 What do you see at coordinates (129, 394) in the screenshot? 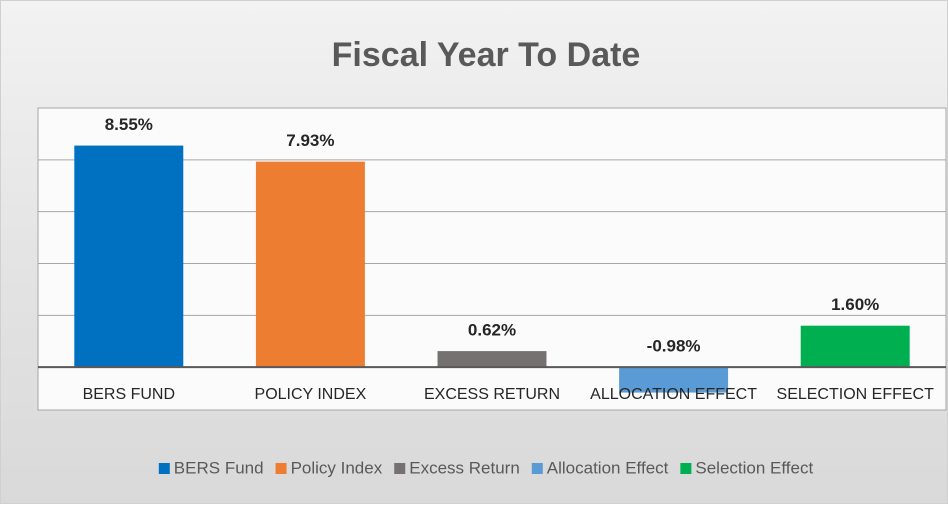
I see `x-tick-label: BERS FUND` at bounding box center [129, 394].